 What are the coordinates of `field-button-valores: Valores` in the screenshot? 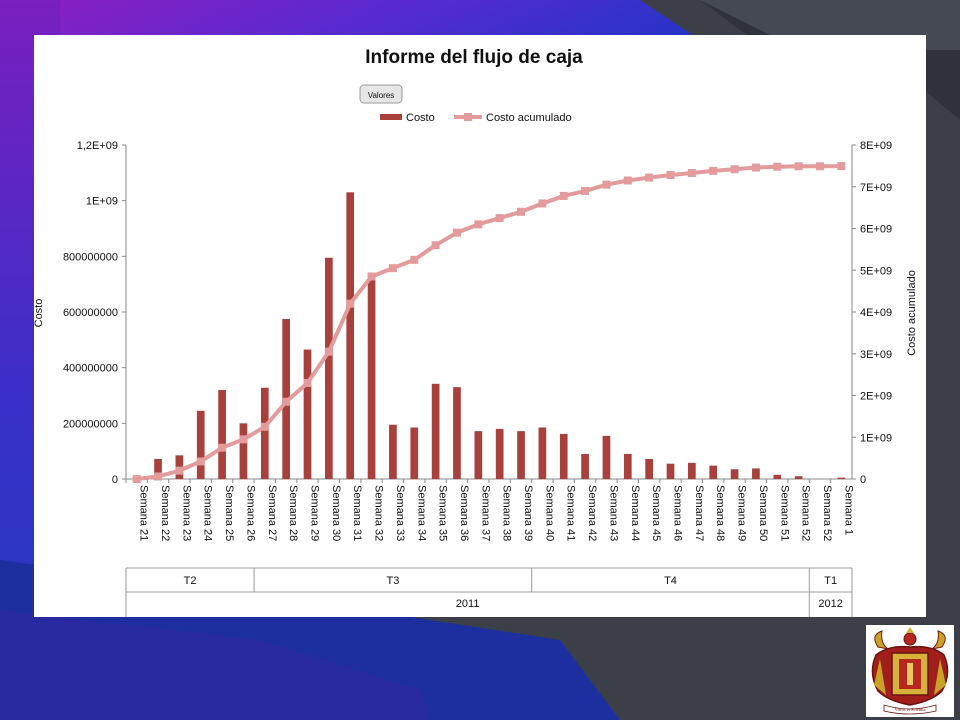 It's located at (381, 94).